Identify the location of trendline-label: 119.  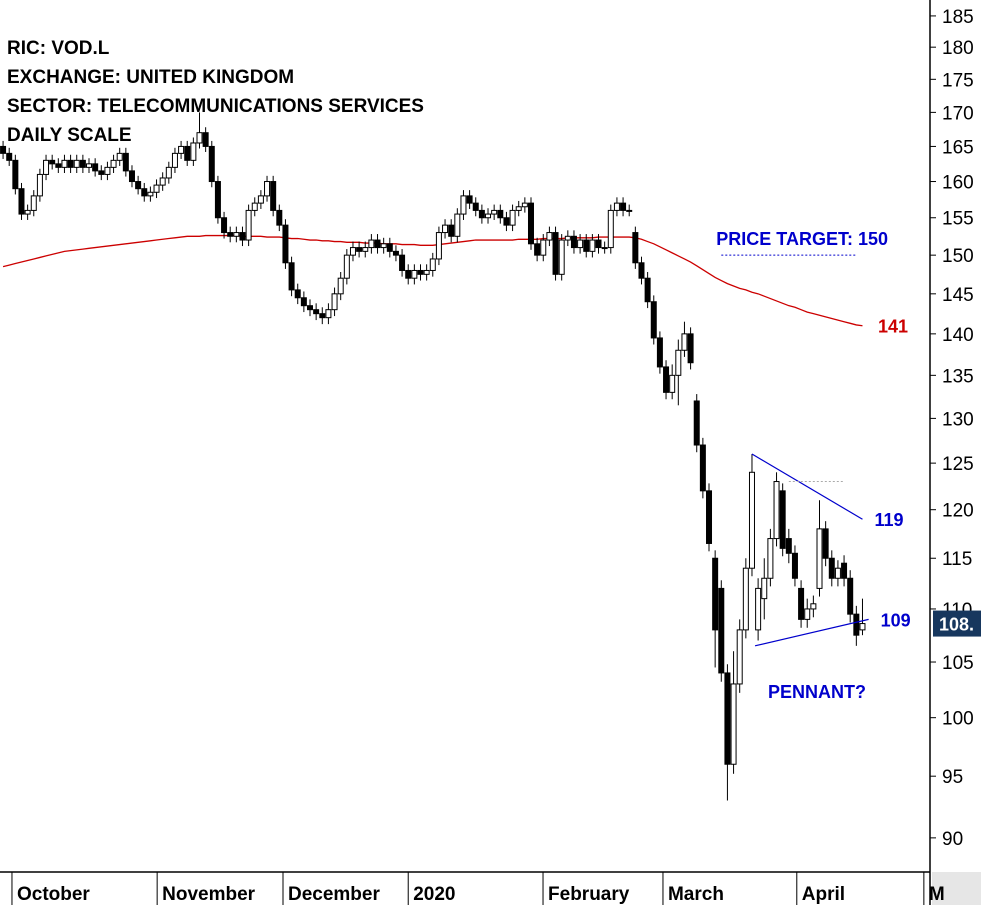
(888, 520).